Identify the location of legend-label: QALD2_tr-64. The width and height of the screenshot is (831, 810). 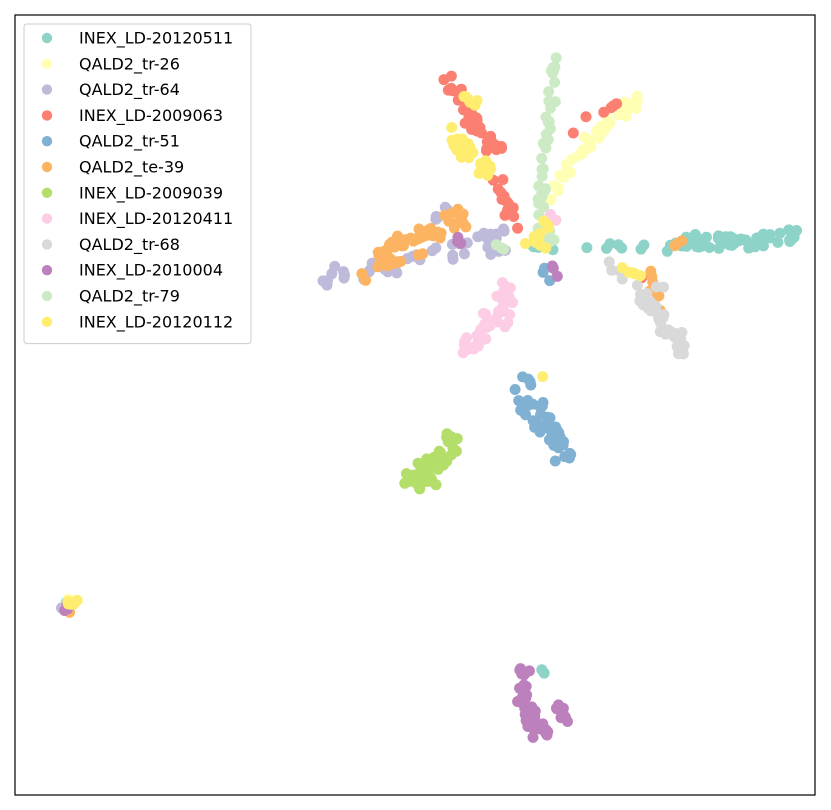
(129, 90).